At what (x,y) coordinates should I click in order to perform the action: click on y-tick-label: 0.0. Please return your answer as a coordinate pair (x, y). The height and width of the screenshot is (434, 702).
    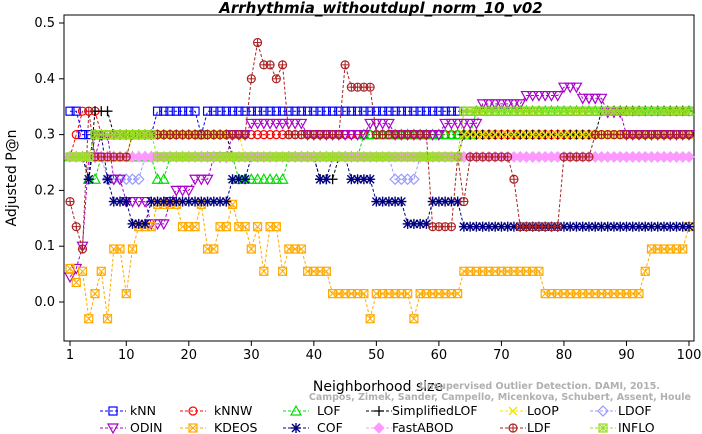
    Looking at the image, I should click on (44, 302).